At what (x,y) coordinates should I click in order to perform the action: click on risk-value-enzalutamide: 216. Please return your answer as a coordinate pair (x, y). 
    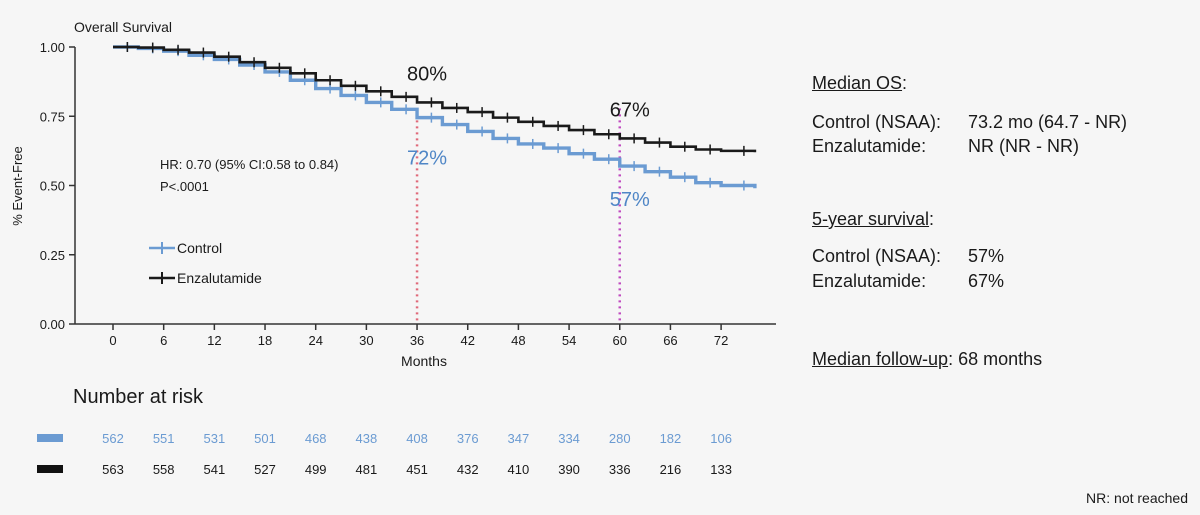
    Looking at the image, I should click on (670, 469).